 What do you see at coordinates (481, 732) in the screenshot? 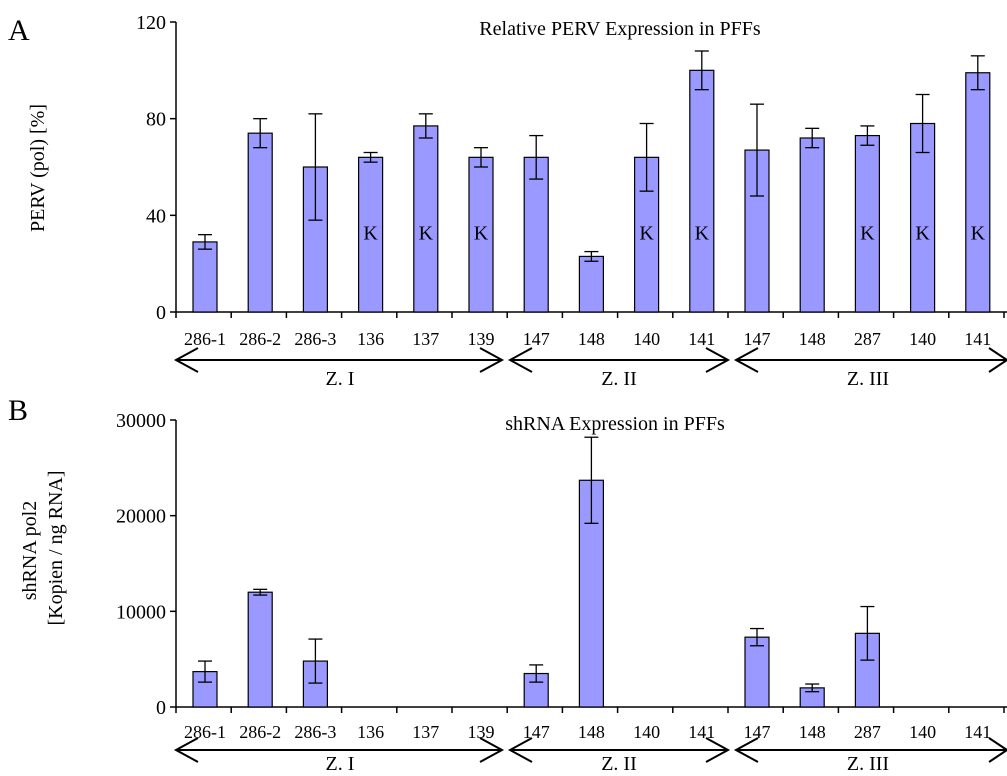
I see `panel-b-category-label: 139` at bounding box center [481, 732].